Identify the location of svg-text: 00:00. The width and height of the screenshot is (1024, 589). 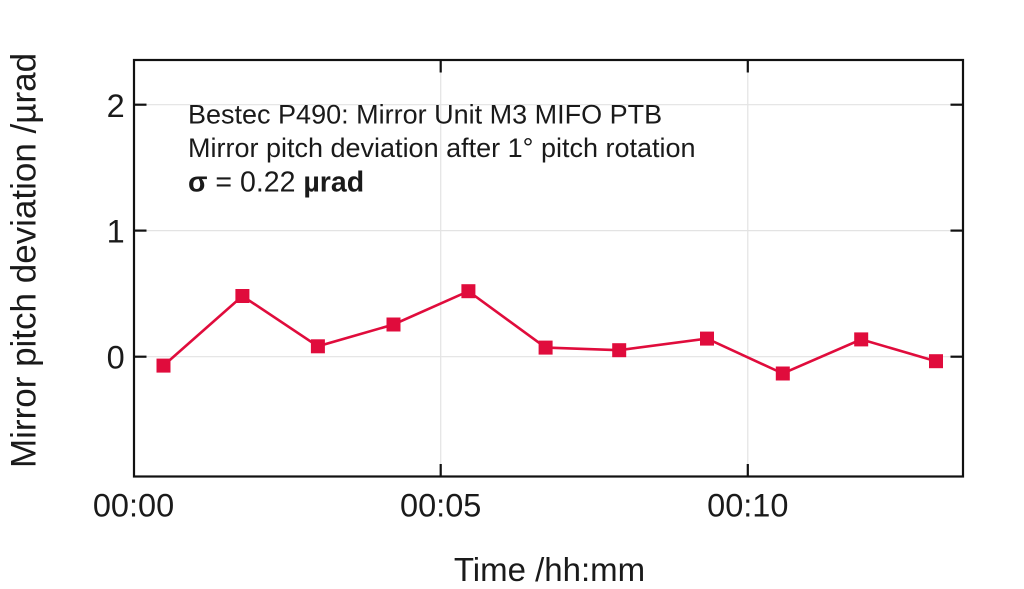
(133, 505).